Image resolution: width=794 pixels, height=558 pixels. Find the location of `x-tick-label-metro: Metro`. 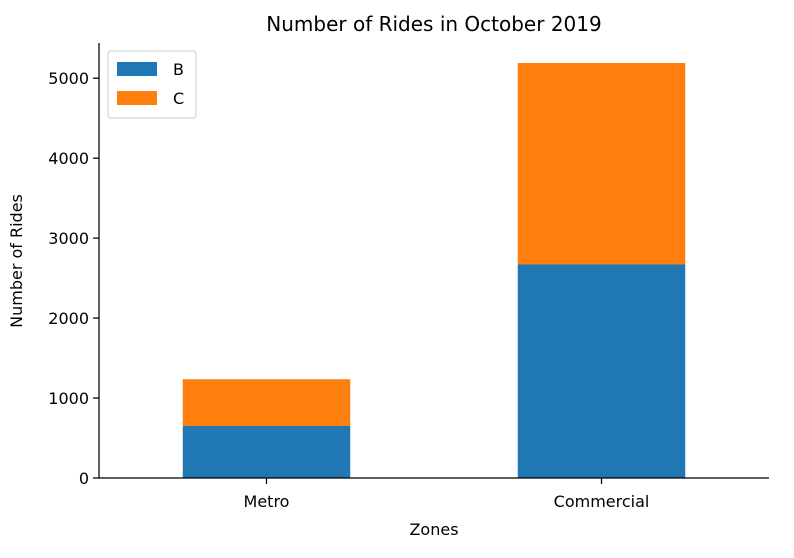

x-tick-label-metro: Metro is located at coordinates (267, 501).